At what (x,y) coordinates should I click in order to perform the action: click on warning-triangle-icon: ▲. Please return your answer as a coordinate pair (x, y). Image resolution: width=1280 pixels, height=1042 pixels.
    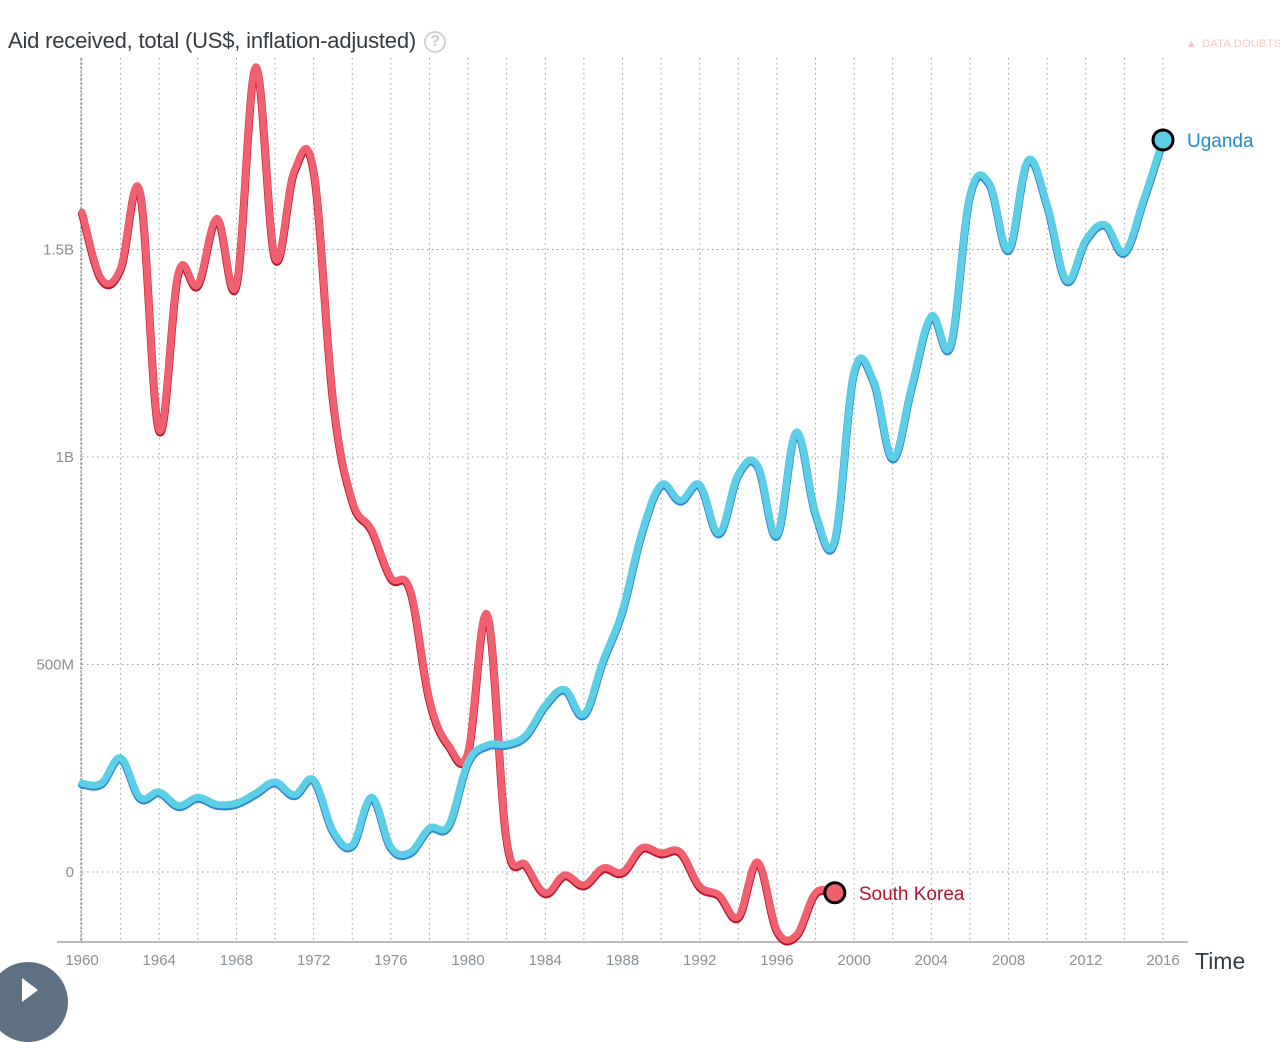
    Looking at the image, I should click on (1192, 44).